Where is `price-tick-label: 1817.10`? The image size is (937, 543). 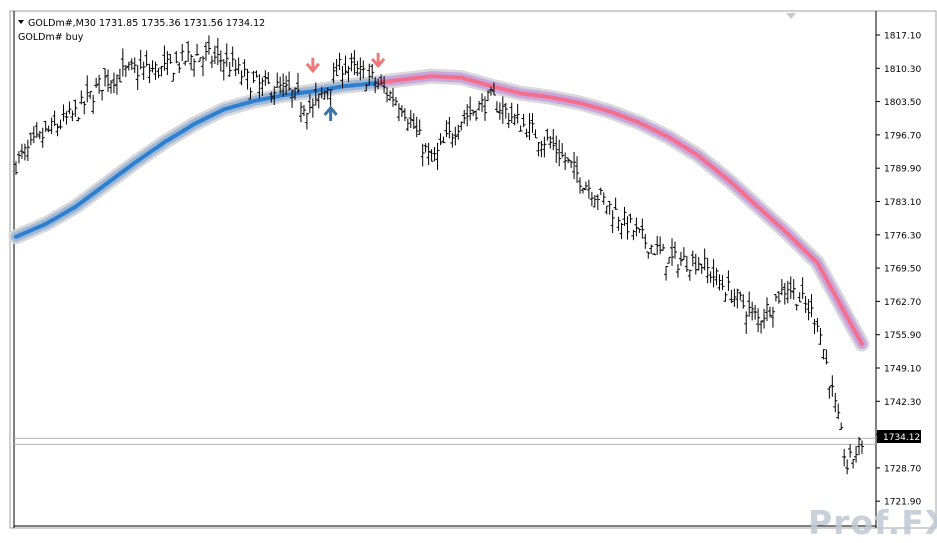 price-tick-label: 1817.10 is located at coordinates (902, 37).